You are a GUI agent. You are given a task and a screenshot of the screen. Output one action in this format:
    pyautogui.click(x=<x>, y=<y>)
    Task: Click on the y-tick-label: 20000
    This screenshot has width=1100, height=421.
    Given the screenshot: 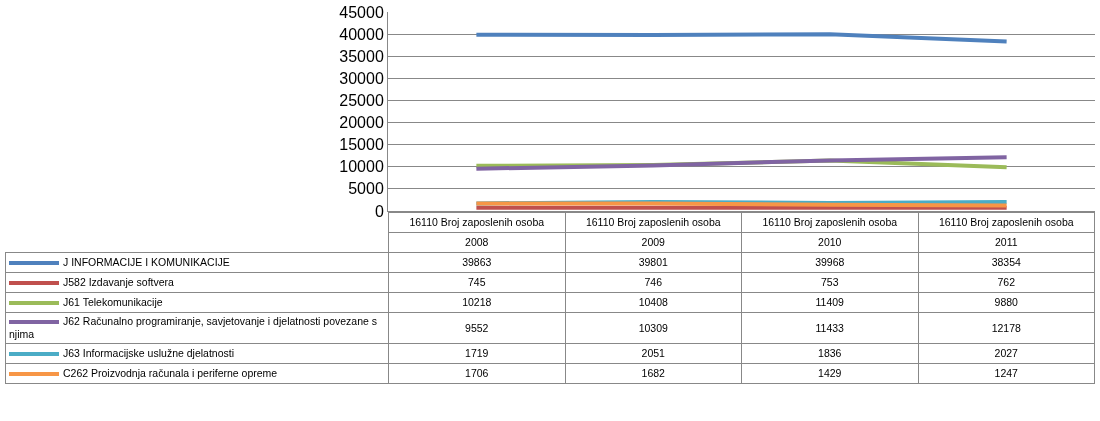 What is the action you would take?
    pyautogui.click(x=361, y=123)
    